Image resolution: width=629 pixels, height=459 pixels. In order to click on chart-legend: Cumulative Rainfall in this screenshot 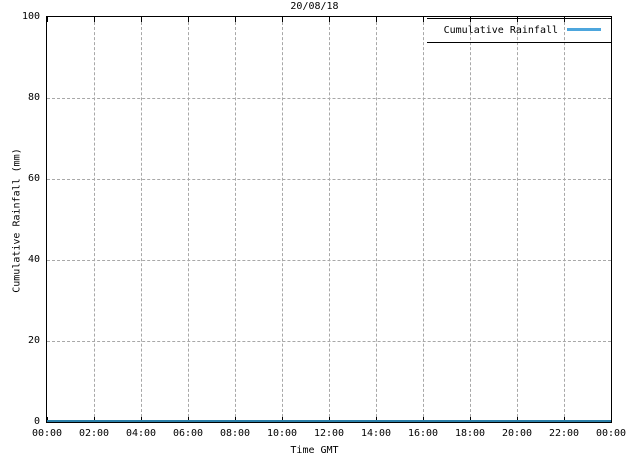, I will do `click(519, 30)`.